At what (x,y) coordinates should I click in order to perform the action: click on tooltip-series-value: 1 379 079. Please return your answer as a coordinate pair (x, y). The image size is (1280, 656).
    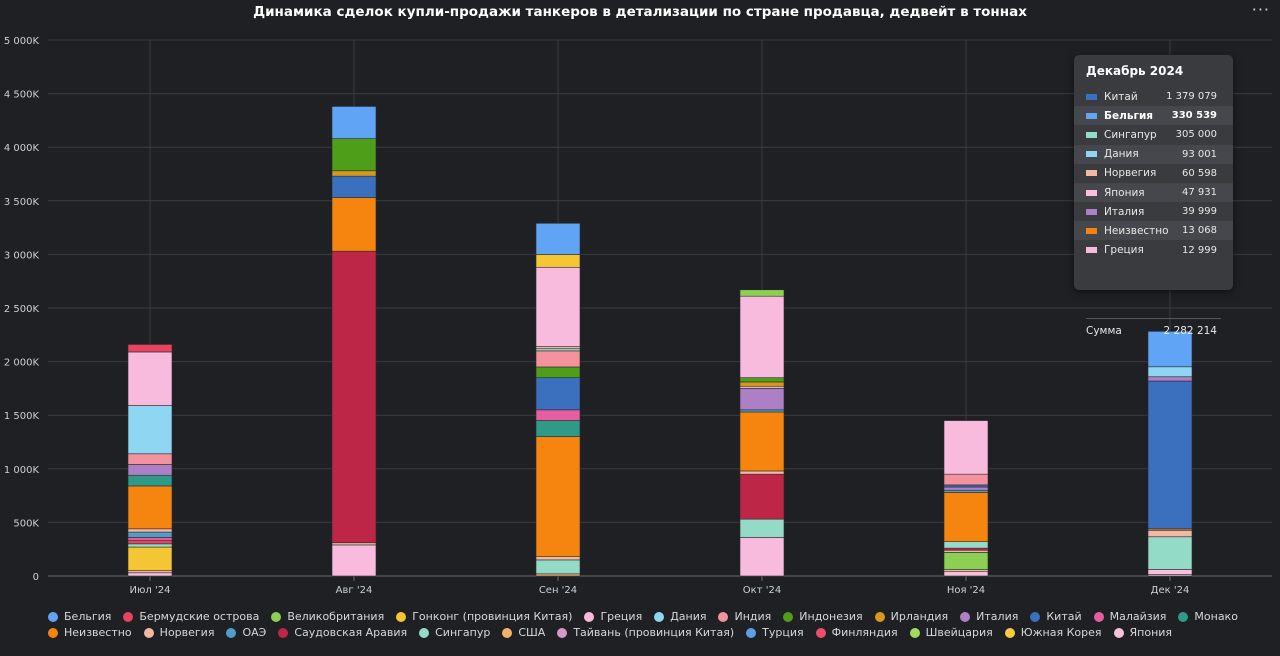
    Looking at the image, I should click on (1191, 96).